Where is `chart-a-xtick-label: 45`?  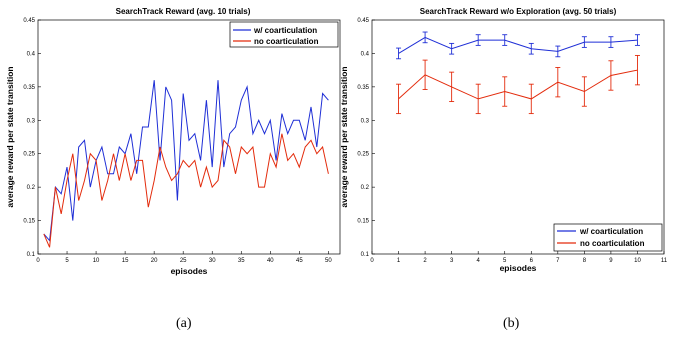 chart-a-xtick-label: 45 is located at coordinates (299, 261).